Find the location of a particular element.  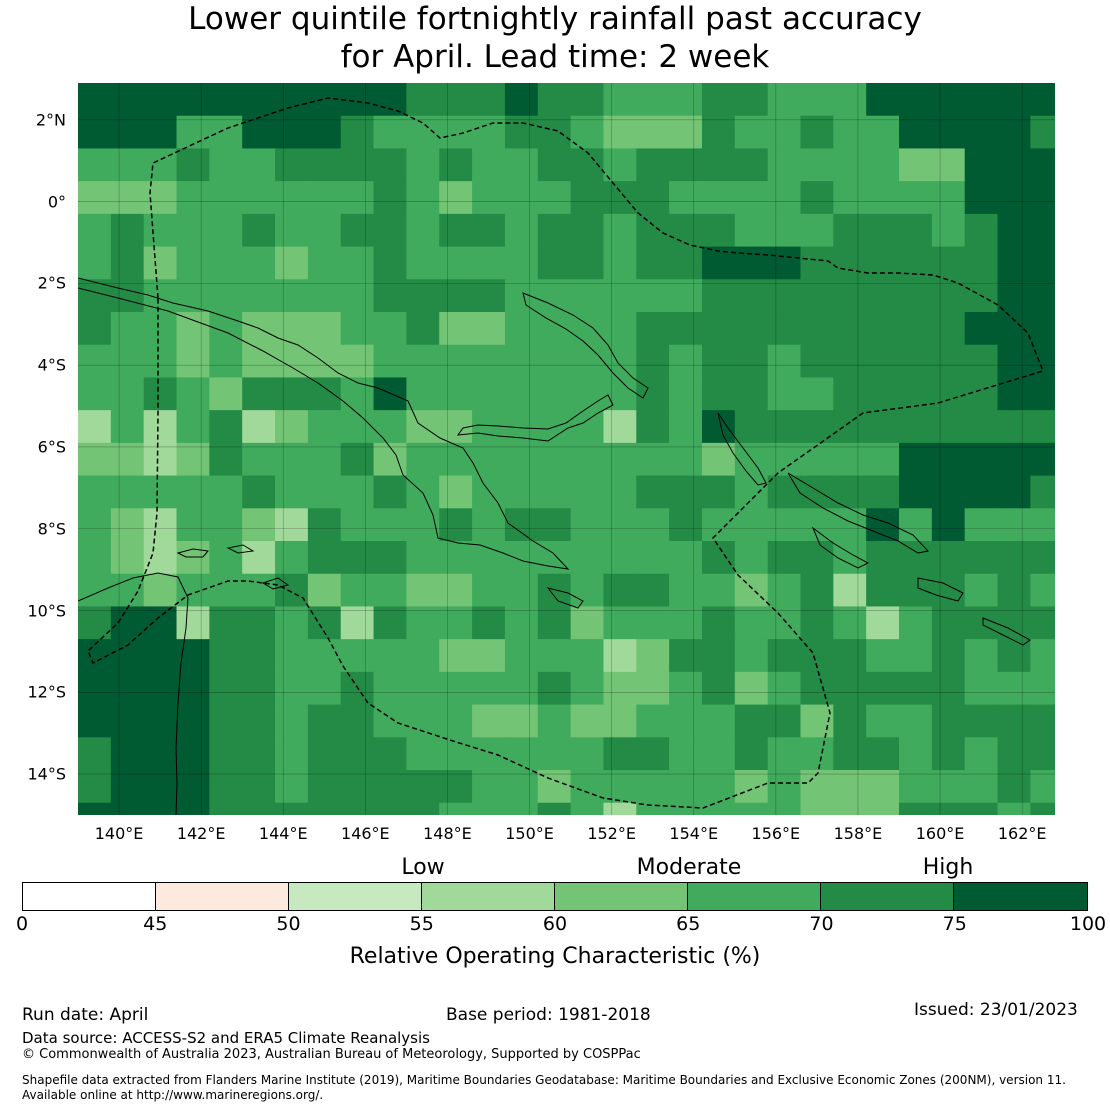

latitude-label: 6°S is located at coordinates (51, 447).